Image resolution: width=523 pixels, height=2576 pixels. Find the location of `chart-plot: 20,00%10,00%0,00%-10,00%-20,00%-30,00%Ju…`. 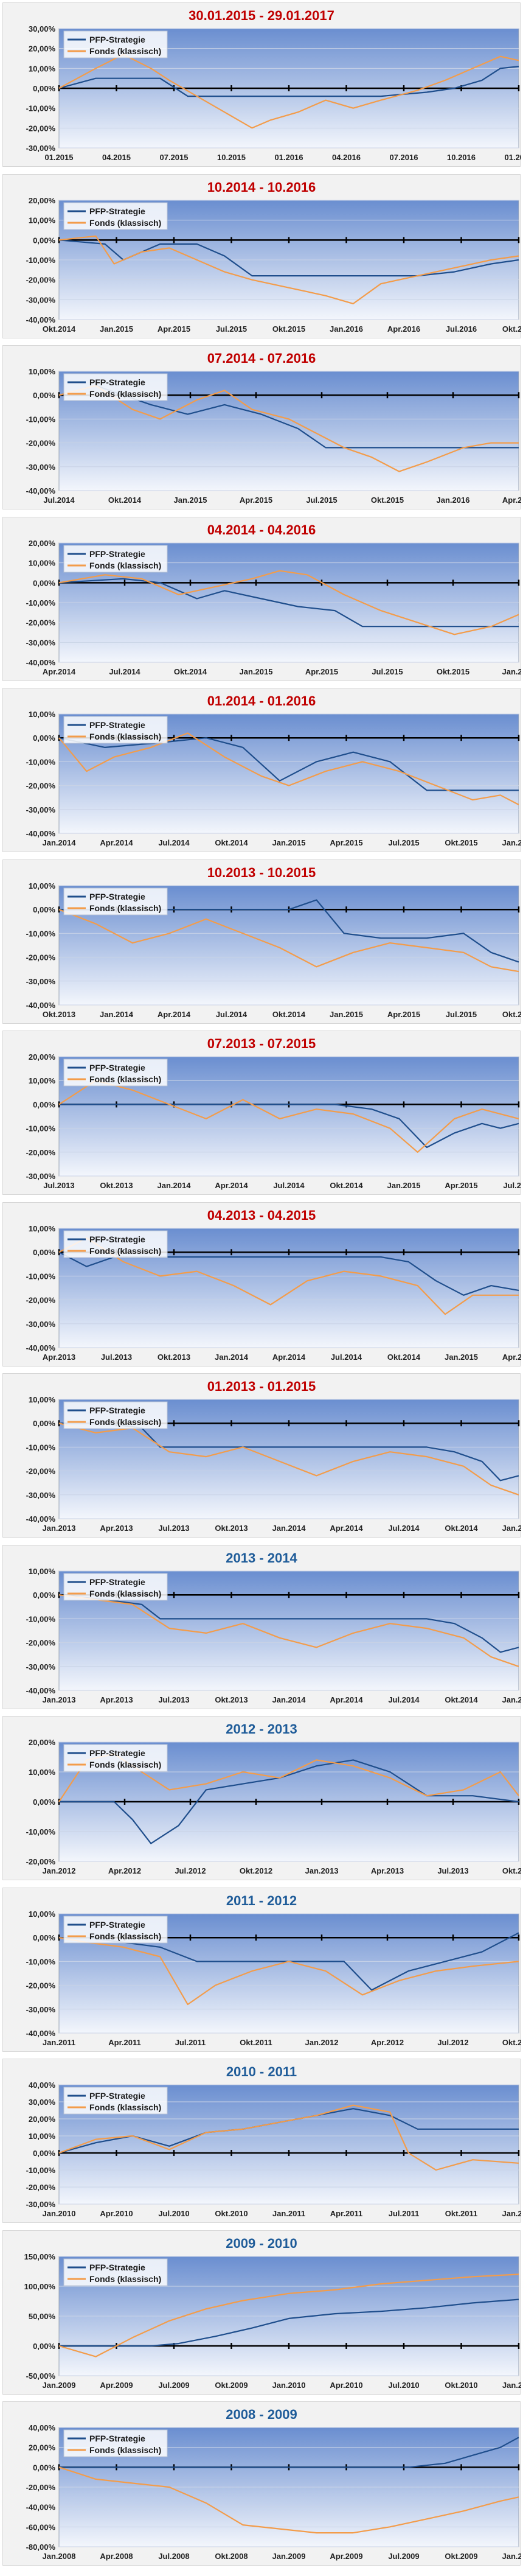

chart-plot: 20,00%10,00%0,00%-10,00%-20,00%-30,00%Ju… is located at coordinates (274, 1121).